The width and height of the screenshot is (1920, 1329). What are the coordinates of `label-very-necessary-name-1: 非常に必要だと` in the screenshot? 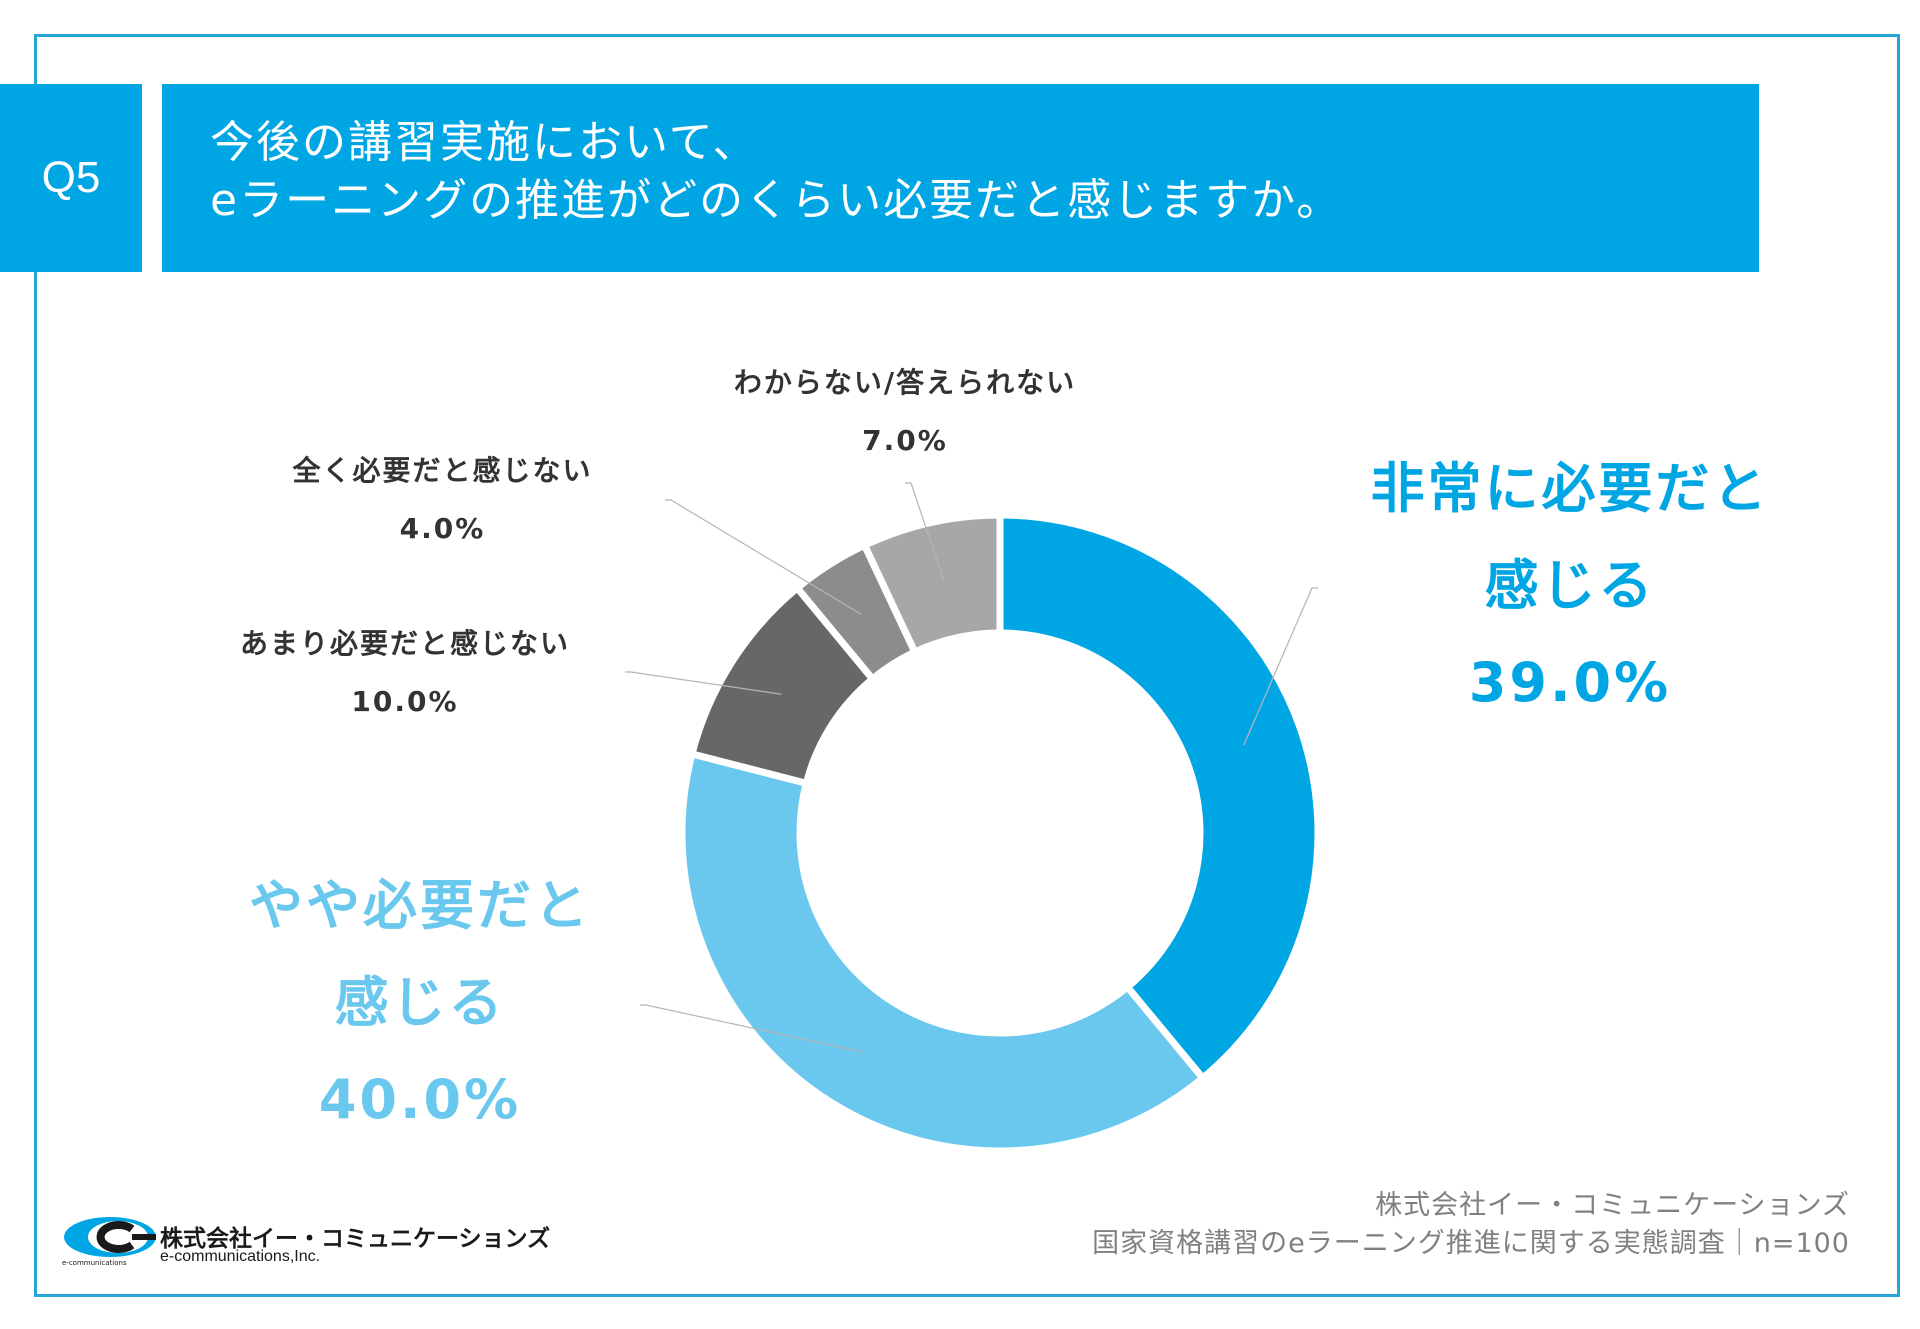 It's located at (1570, 488).